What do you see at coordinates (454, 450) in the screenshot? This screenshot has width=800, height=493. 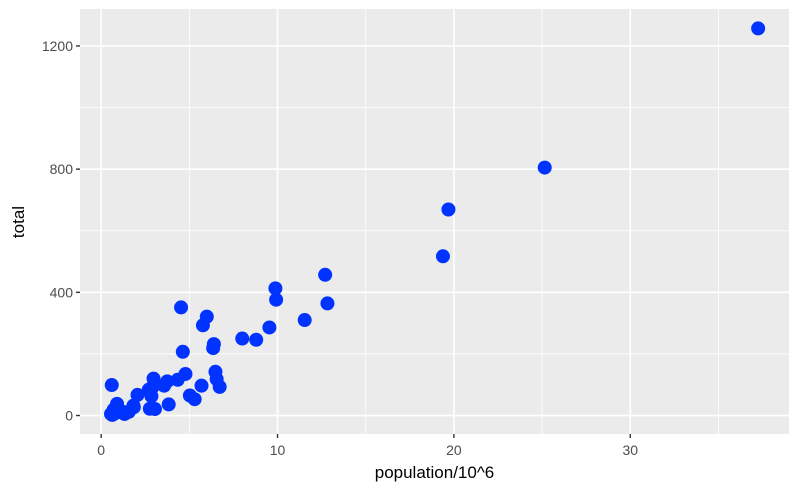 I see `x-tick-label: 20` at bounding box center [454, 450].